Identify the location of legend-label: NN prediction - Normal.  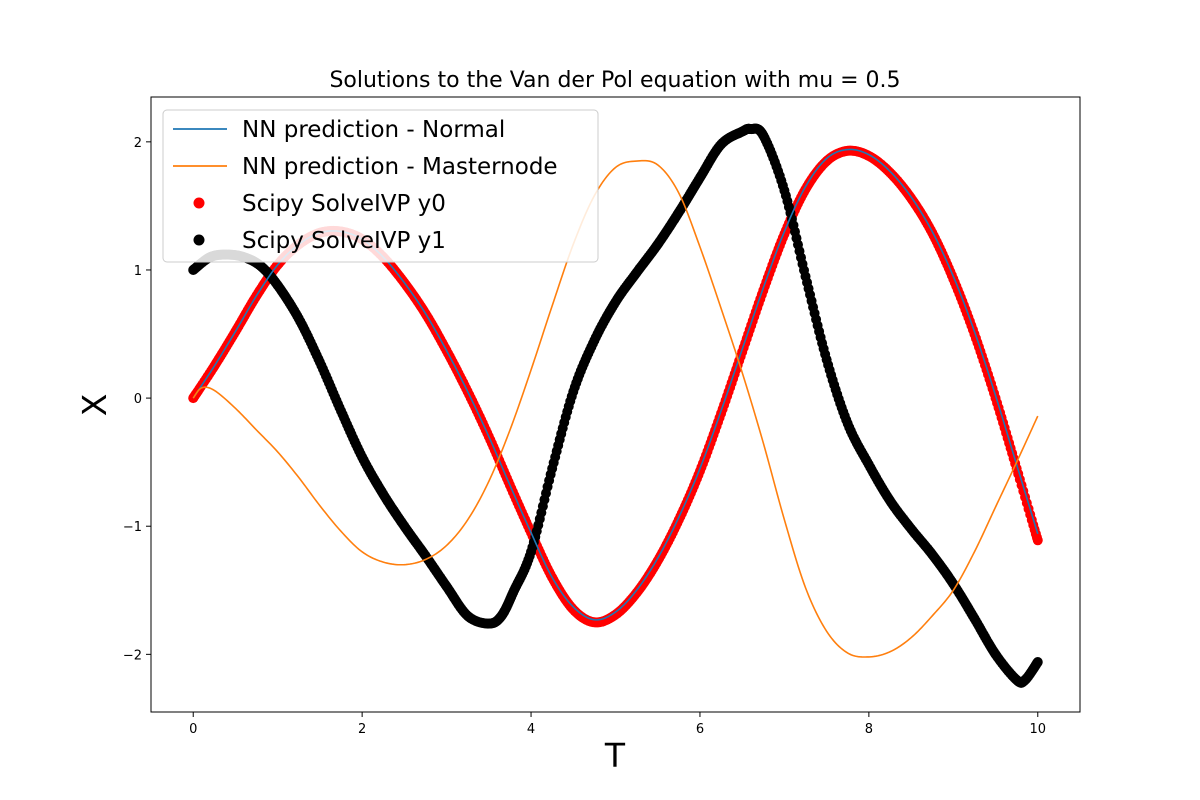
(373, 130).